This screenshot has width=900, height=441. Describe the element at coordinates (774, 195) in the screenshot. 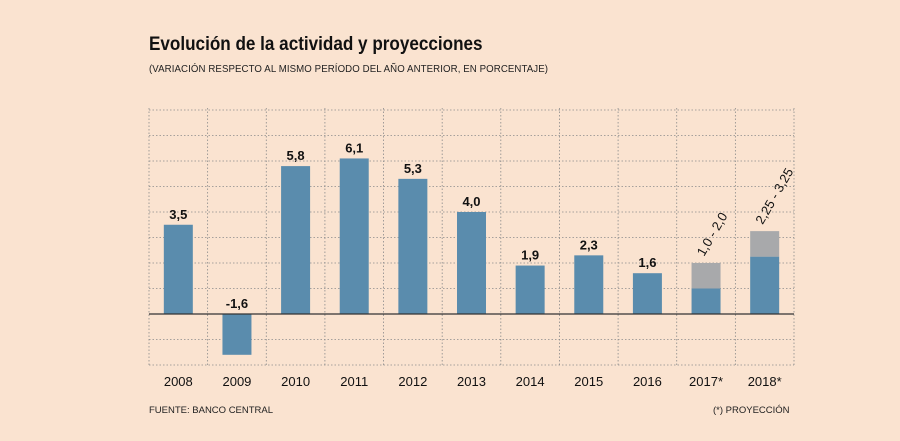

I see `data-label-range: 2,25 - 3,25` at that location.